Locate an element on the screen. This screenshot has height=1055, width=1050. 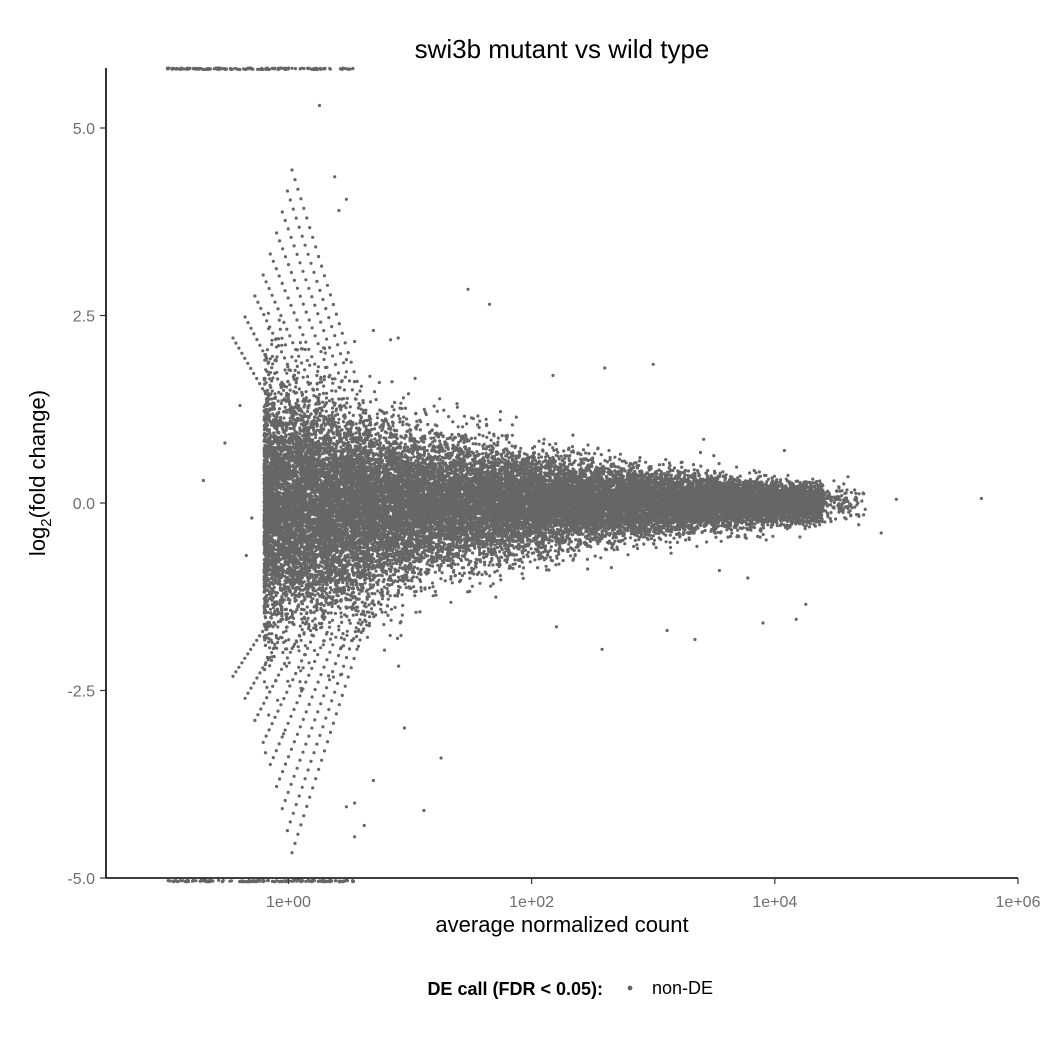
chart-title: swi3b mutant vs wild type is located at coordinates (562, 49).